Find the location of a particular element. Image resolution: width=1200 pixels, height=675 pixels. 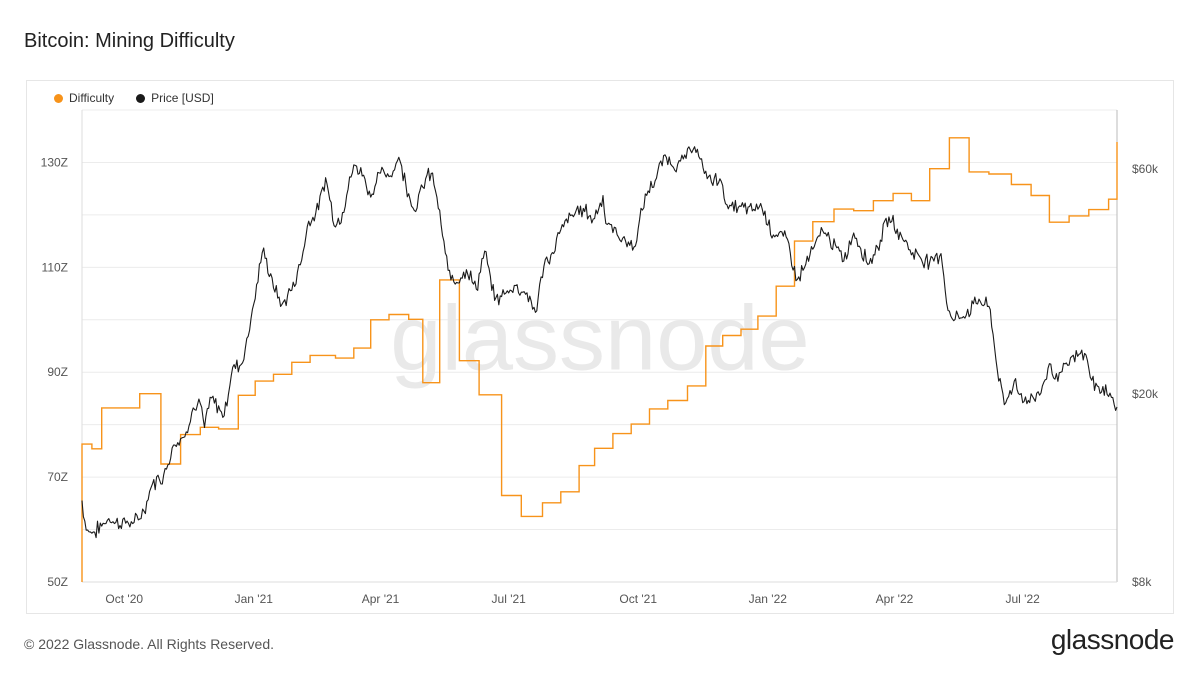

x-tick-label: Jan '21 is located at coordinates (254, 599).